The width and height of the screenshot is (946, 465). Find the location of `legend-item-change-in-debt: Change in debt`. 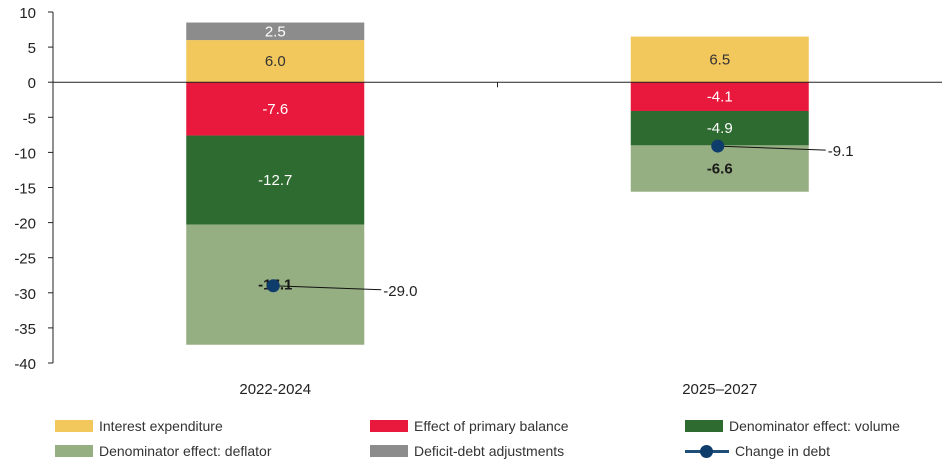

legend-item-change-in-debt: Change in debt is located at coordinates (757, 451).